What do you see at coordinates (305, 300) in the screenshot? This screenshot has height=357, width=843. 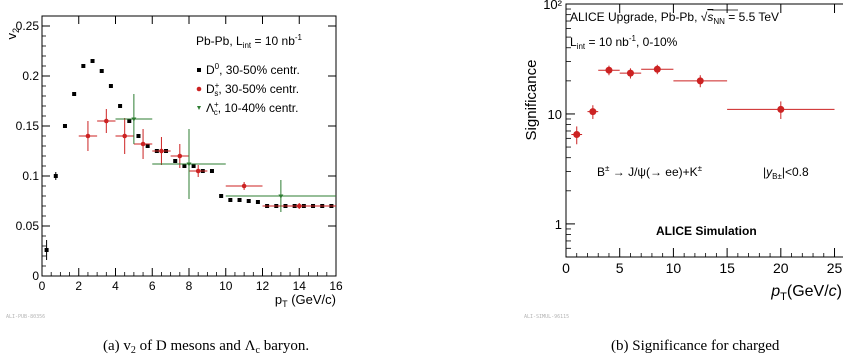 I see `x-axis-label-a: pT (GeV/c)` at bounding box center [305, 300].